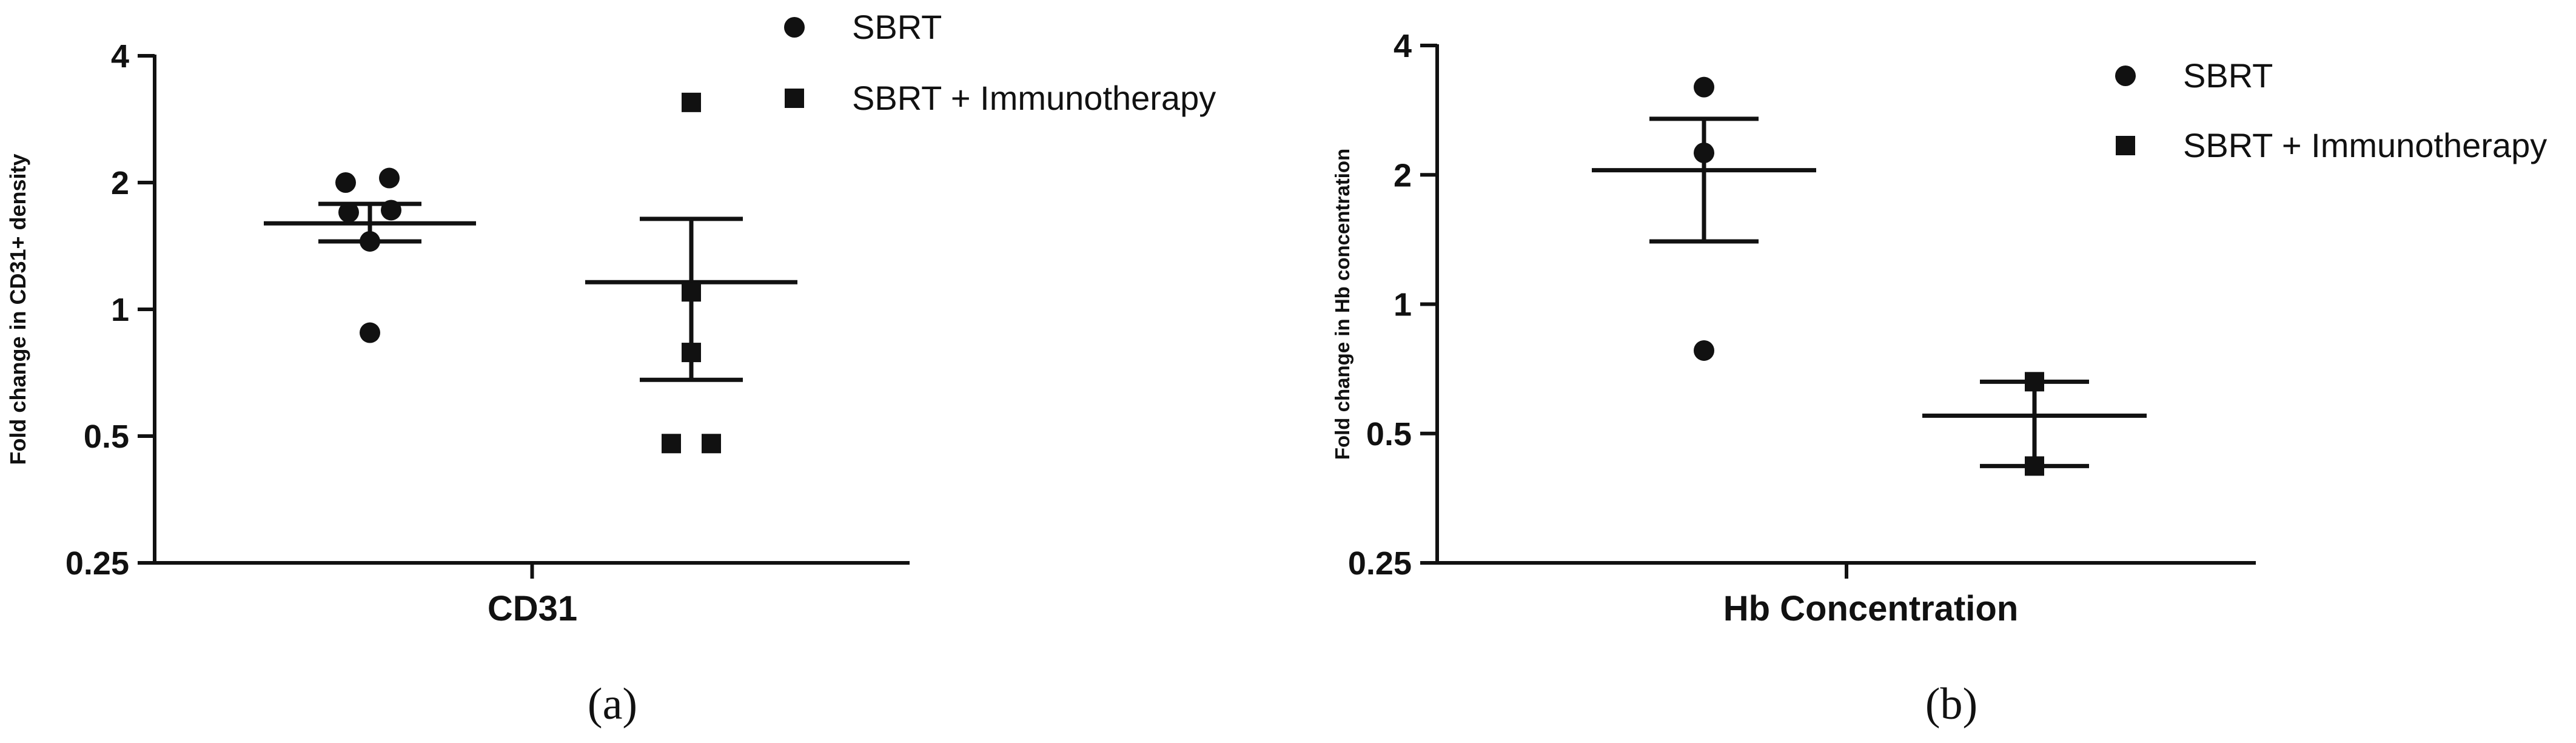 The image size is (2576, 743). What do you see at coordinates (1342, 304) in the screenshot?
I see `y-axis-title: Fold change in Hb concentration` at bounding box center [1342, 304].